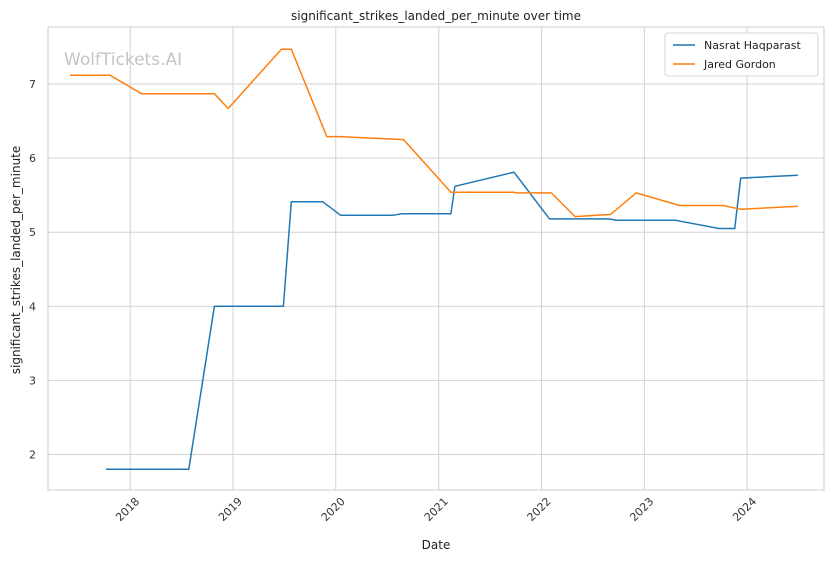 This screenshot has width=832, height=561. I want to click on y-tick-label: 4, so click(32, 306).